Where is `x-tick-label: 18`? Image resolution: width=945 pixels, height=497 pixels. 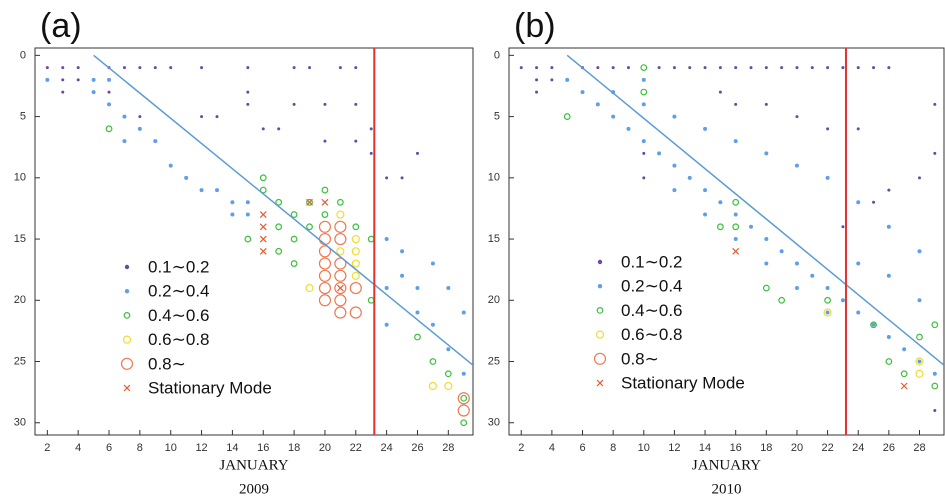 x-tick-label: 18 is located at coordinates (294, 448).